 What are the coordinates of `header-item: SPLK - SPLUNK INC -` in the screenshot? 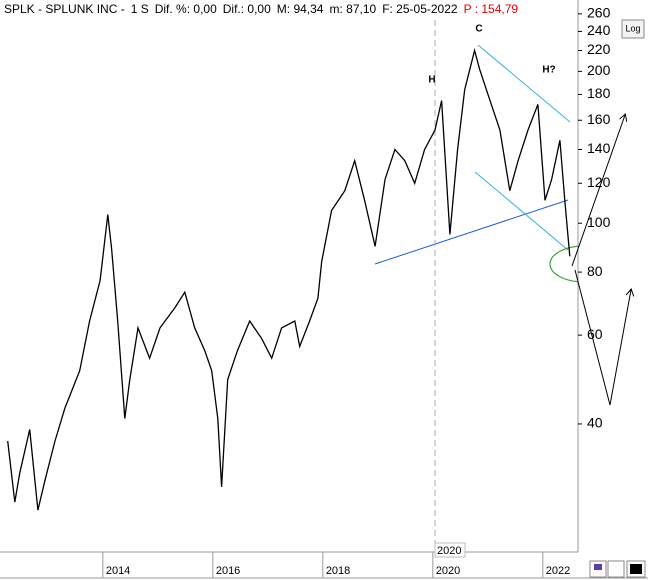 It's located at (64, 9).